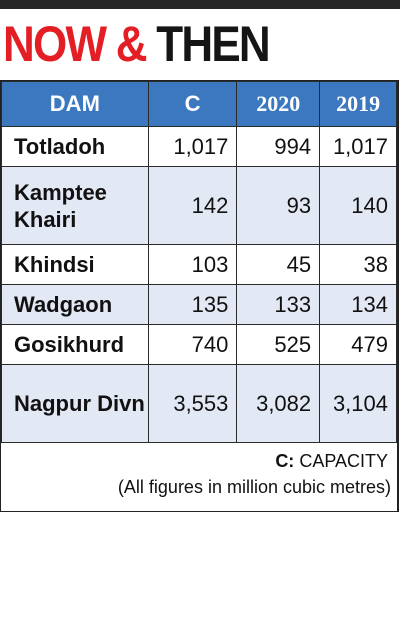 Image resolution: width=400 pixels, height=631 pixels. Describe the element at coordinates (285, 461) in the screenshot. I see `capacity-key: C:` at that location.